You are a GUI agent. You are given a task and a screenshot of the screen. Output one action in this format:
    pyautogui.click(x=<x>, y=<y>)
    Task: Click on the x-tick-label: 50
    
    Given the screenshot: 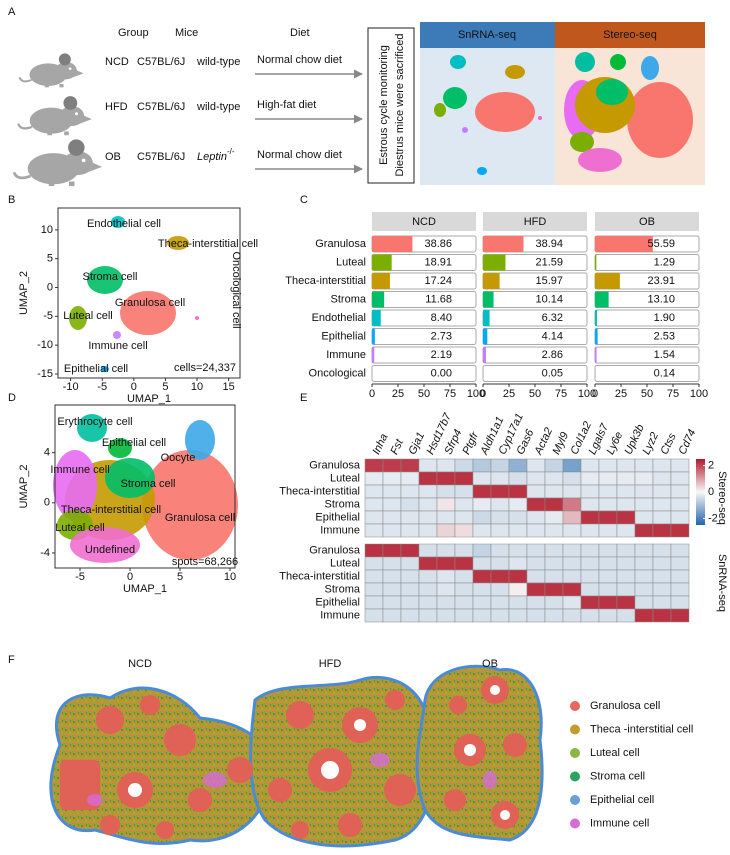 What is the action you would take?
    pyautogui.click(x=535, y=394)
    